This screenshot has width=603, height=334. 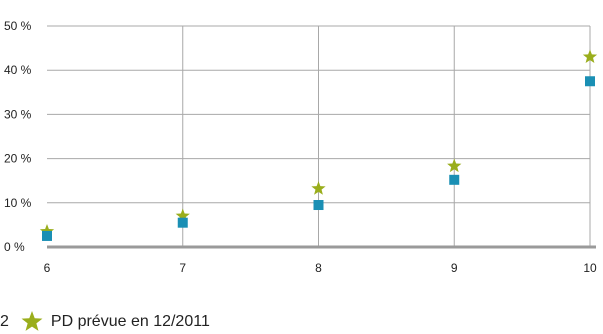 What do you see at coordinates (47, 268) in the screenshot?
I see `x-tick-label: 6` at bounding box center [47, 268].